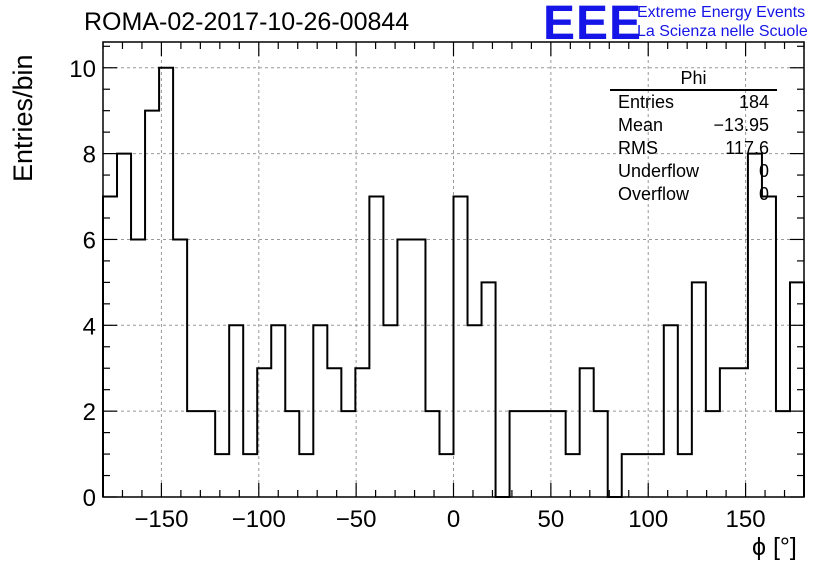  What do you see at coordinates (89, 155) in the screenshot?
I see `y-tick-label: 8` at bounding box center [89, 155].